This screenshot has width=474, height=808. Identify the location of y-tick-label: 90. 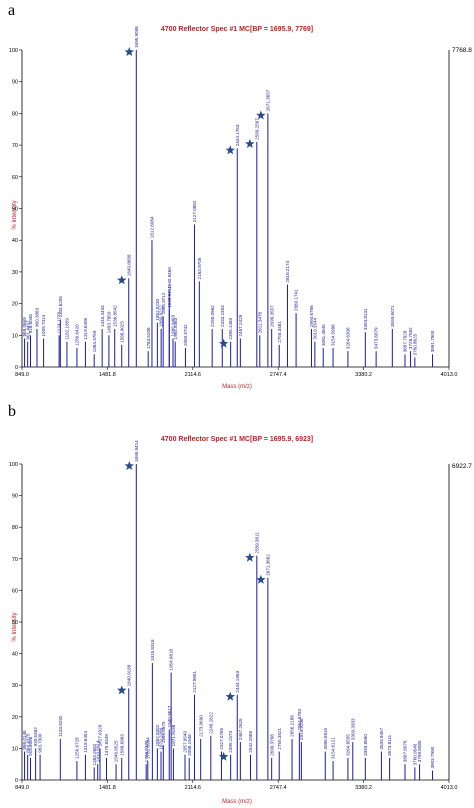
(15, 497).